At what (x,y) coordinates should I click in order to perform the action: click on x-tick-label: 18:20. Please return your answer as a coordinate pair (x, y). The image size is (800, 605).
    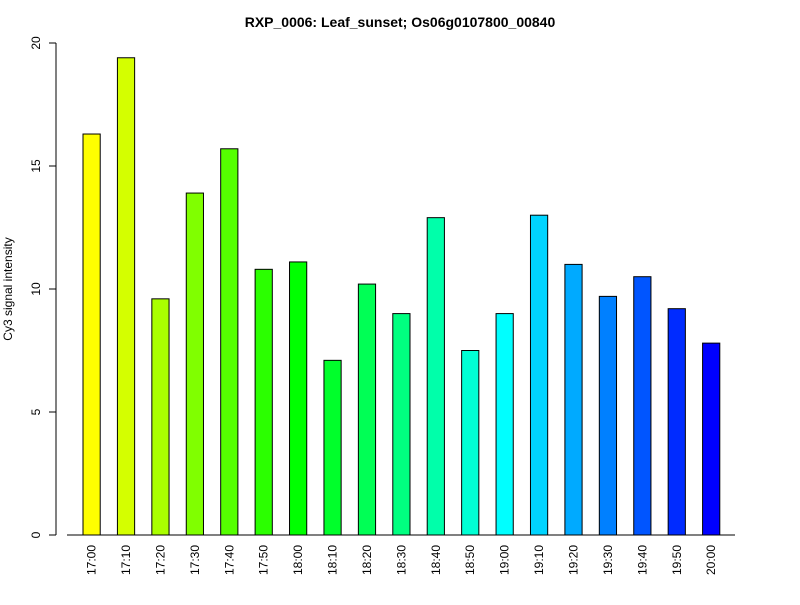
    Looking at the image, I should click on (367, 560).